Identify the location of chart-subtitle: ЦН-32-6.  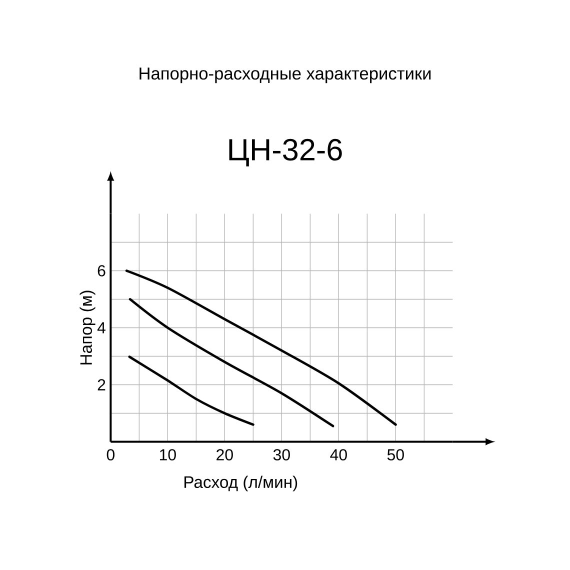
(285, 152).